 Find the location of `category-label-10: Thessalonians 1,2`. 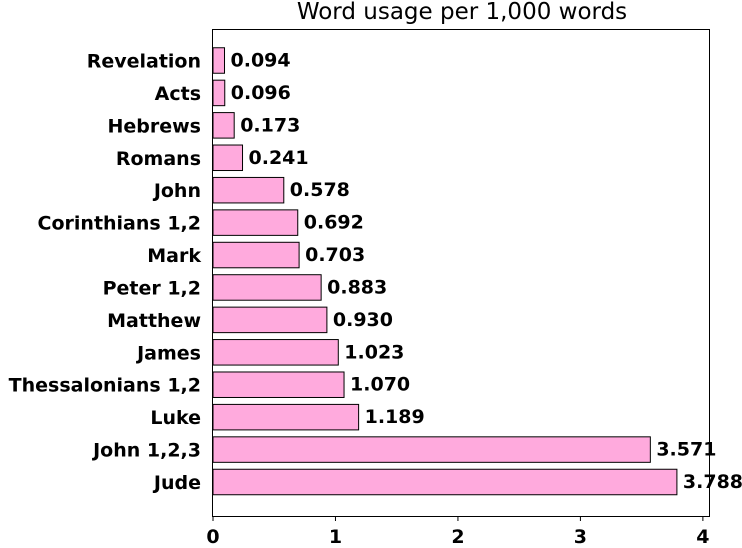

category-label-10: Thessalonians 1,2 is located at coordinates (105, 386).